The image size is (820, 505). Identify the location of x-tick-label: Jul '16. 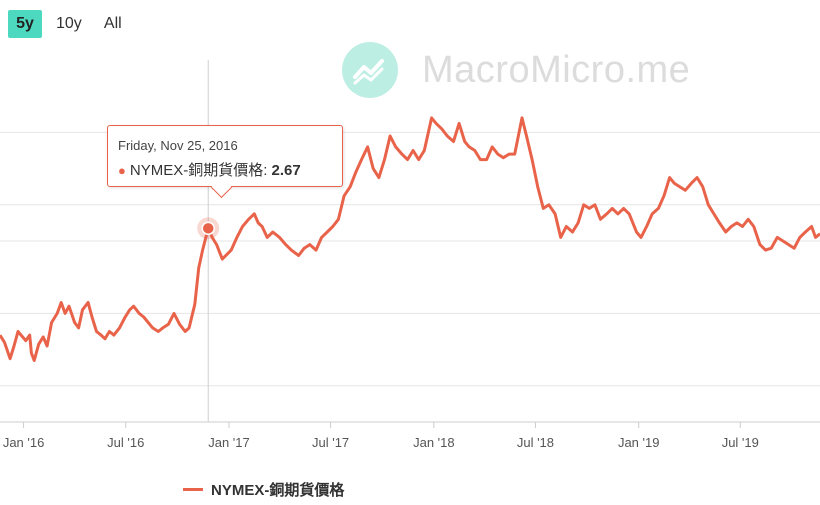
(125, 442).